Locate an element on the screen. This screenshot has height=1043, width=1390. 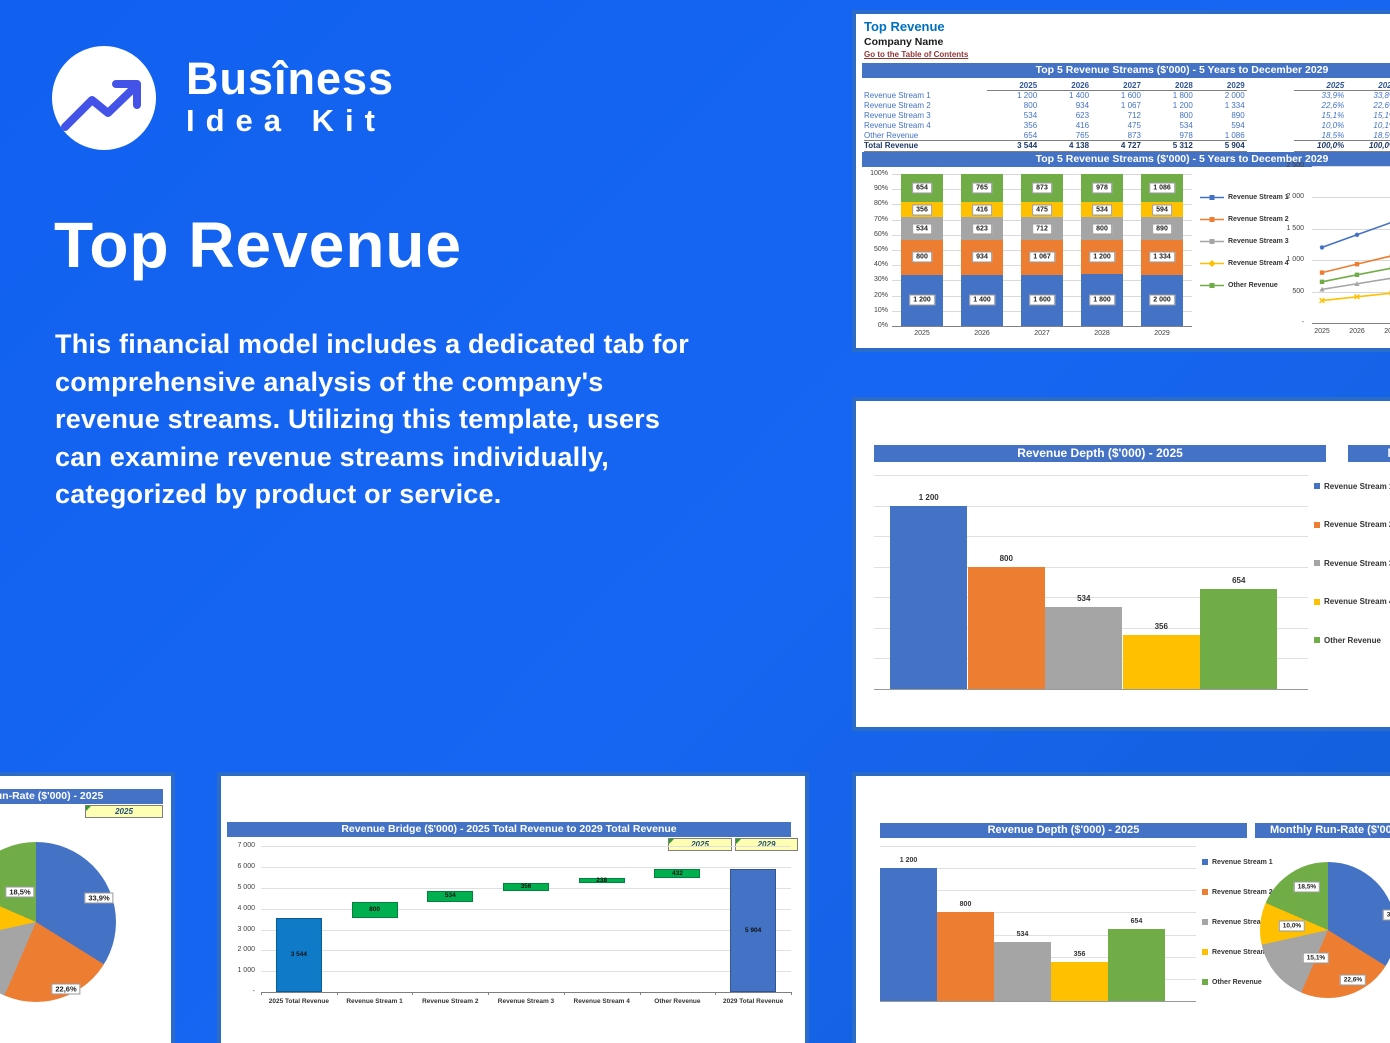
waterfall-bar-label: 3 544 is located at coordinates (298, 955).